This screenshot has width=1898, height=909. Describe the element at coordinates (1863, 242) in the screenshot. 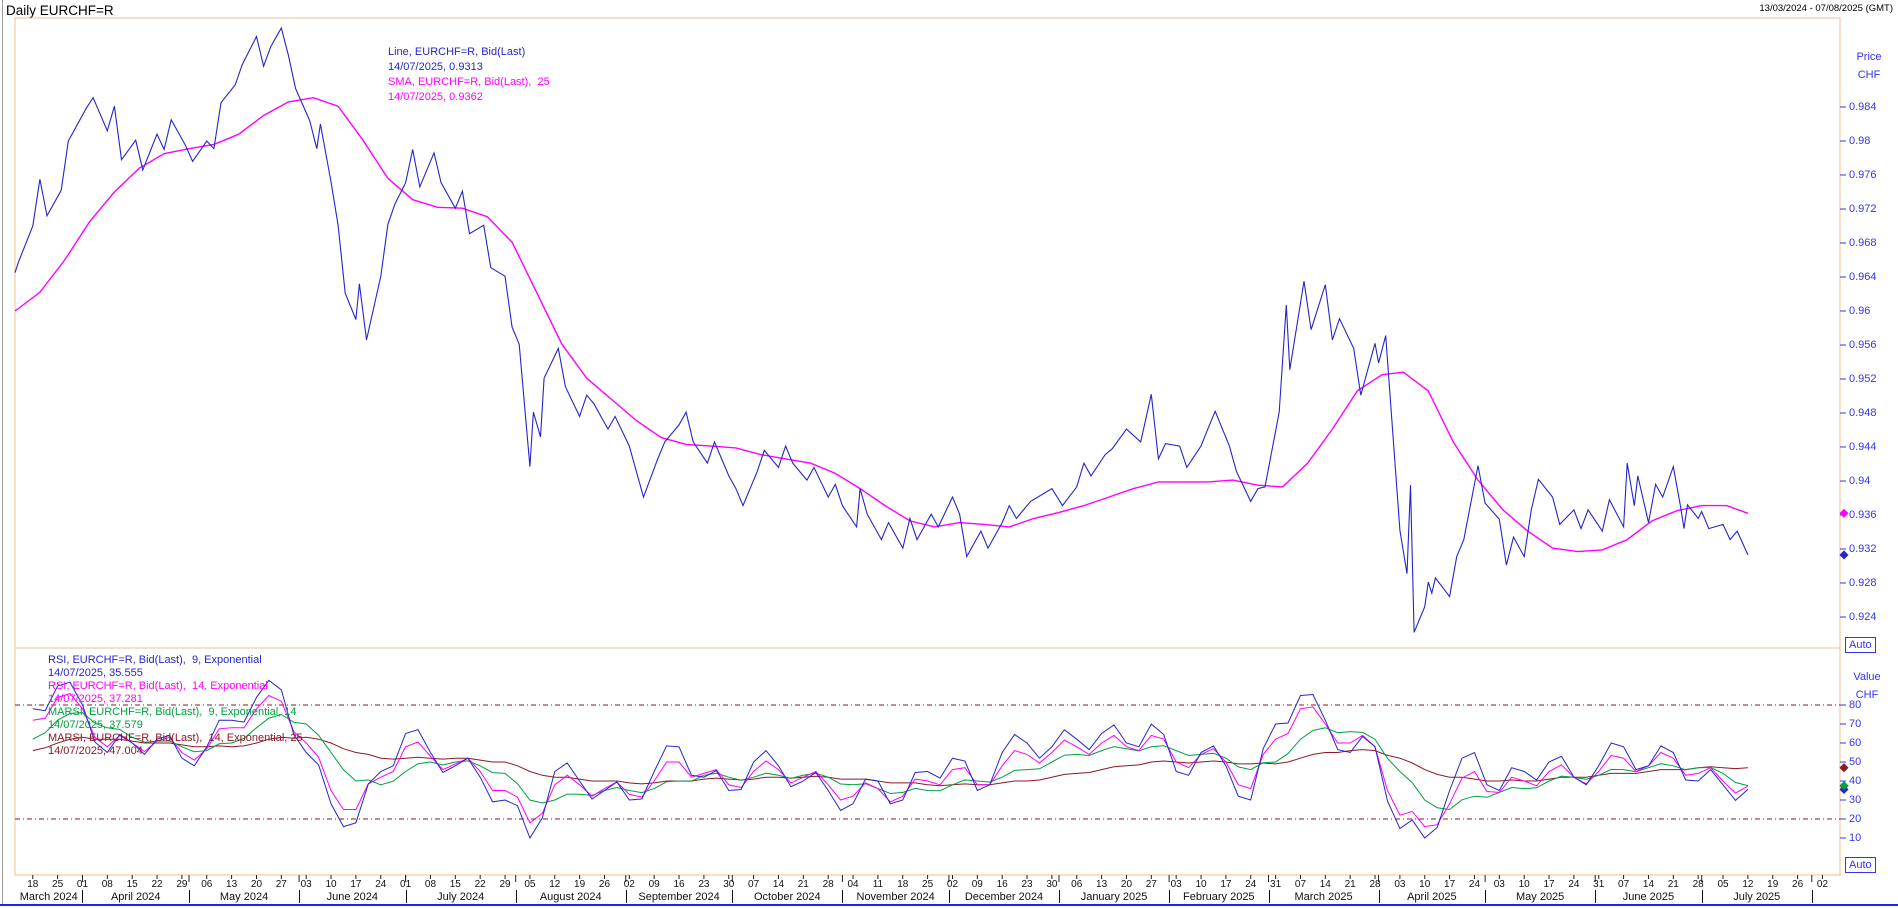

I see `price-ytick-label: 0.968` at that location.